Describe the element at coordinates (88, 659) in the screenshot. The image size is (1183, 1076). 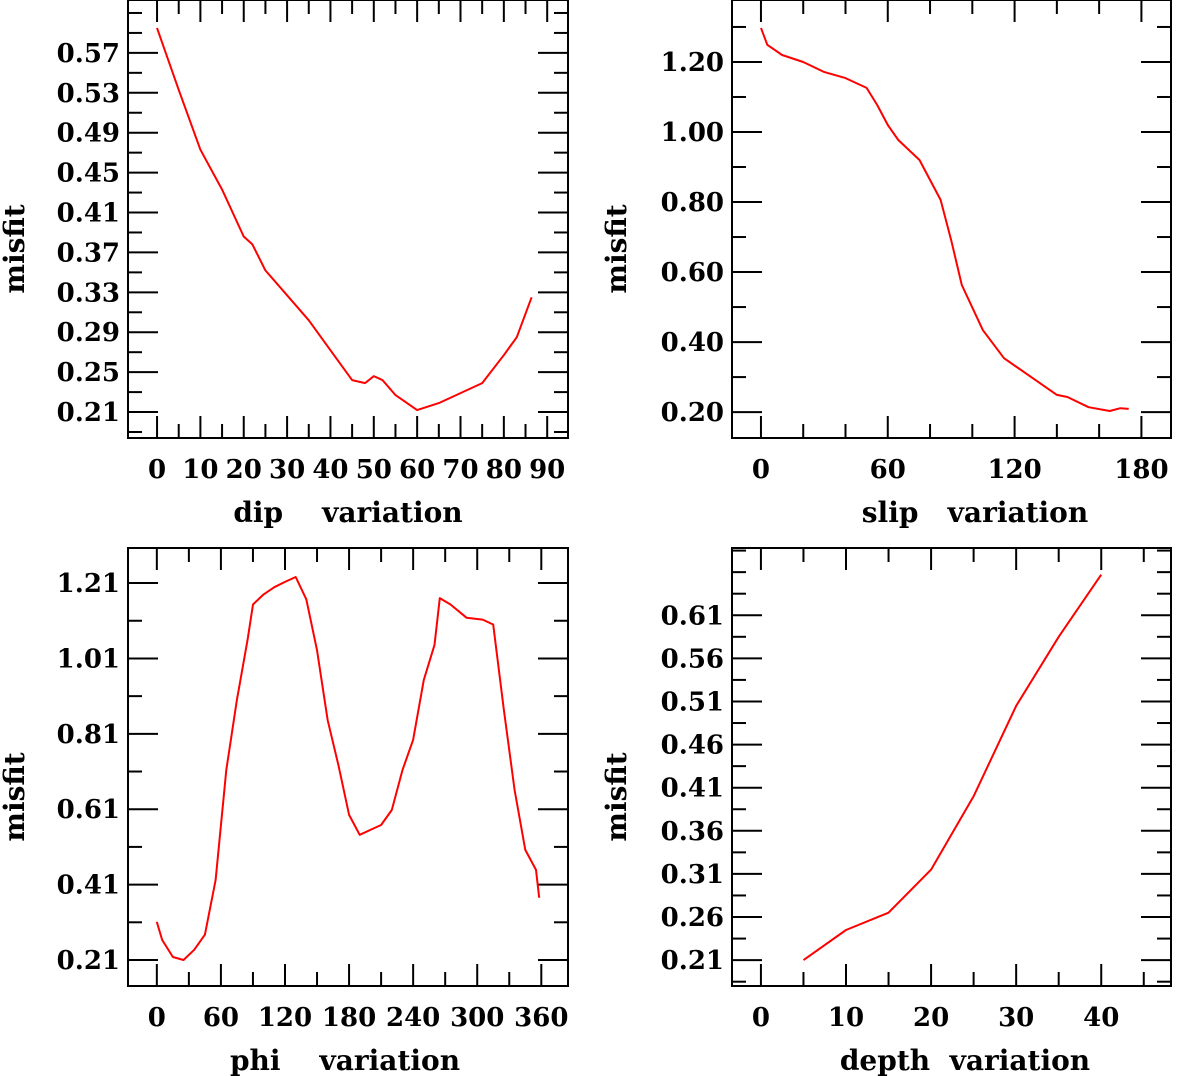
I see `y-tick-label: 1.01` at that location.